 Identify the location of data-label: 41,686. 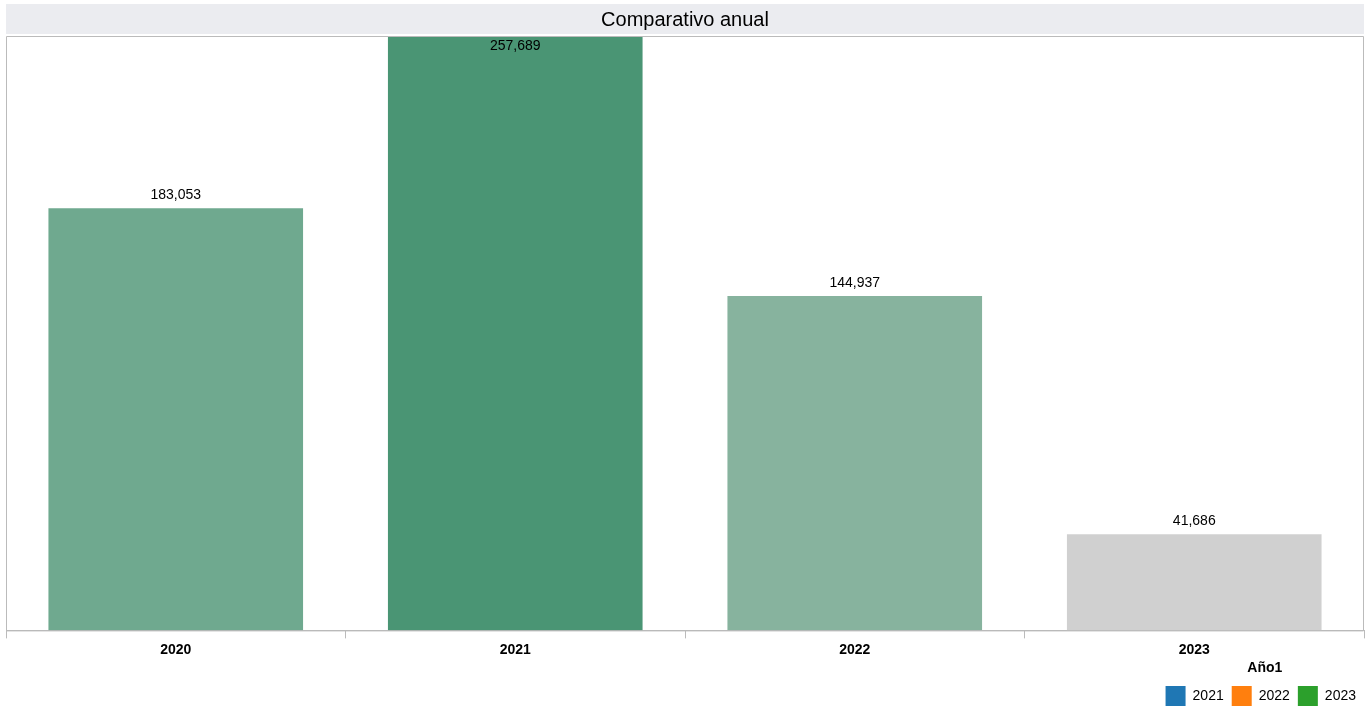
(1194, 520).